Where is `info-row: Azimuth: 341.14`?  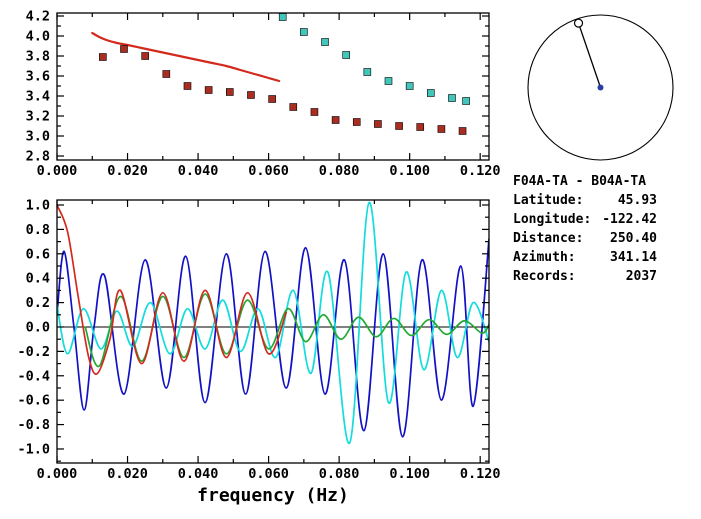 info-row: Azimuth: 341.14 is located at coordinates (585, 257).